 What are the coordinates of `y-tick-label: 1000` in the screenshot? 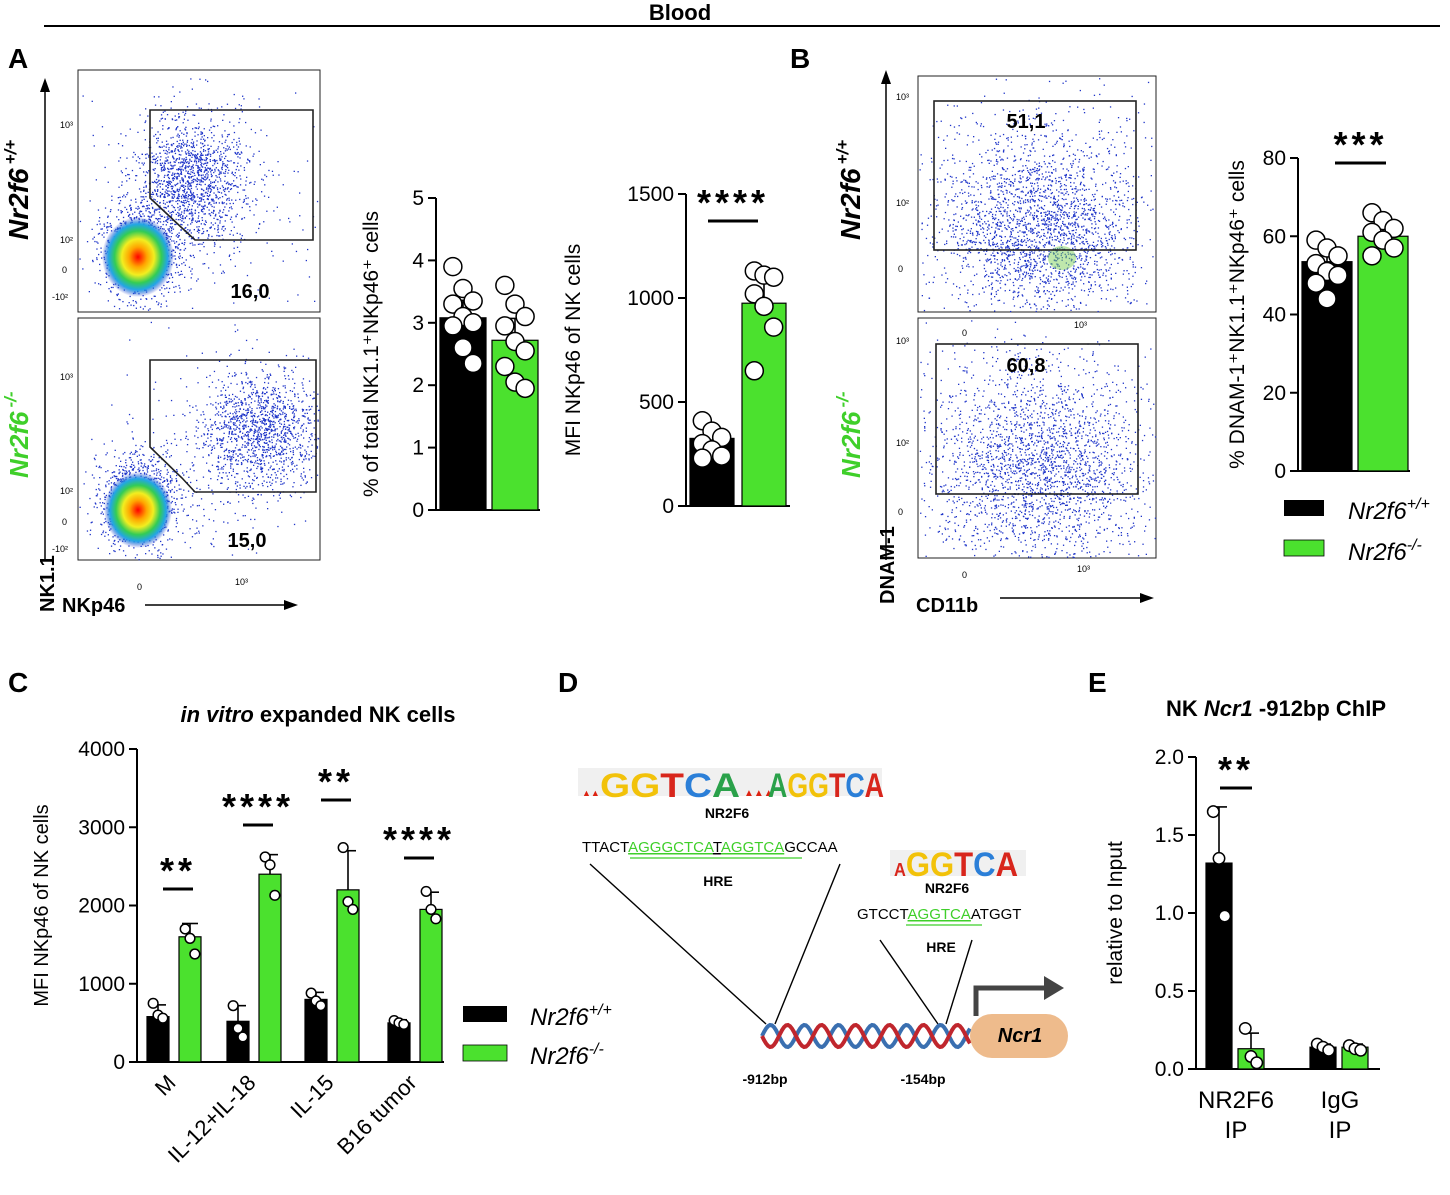 It's located at (650, 298).